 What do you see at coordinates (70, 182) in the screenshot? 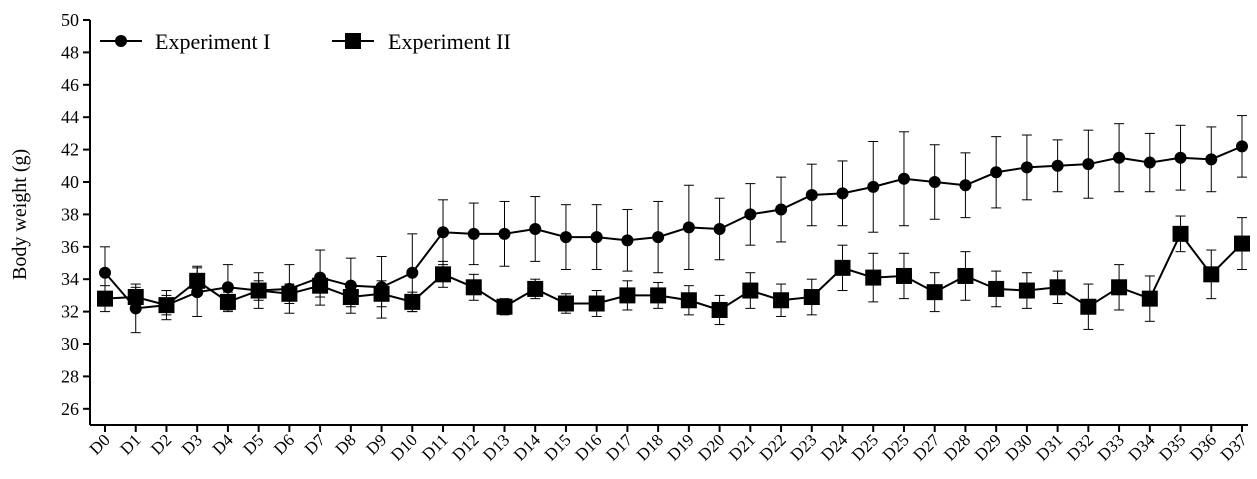
I see `y-tick-label: 40` at bounding box center [70, 182].